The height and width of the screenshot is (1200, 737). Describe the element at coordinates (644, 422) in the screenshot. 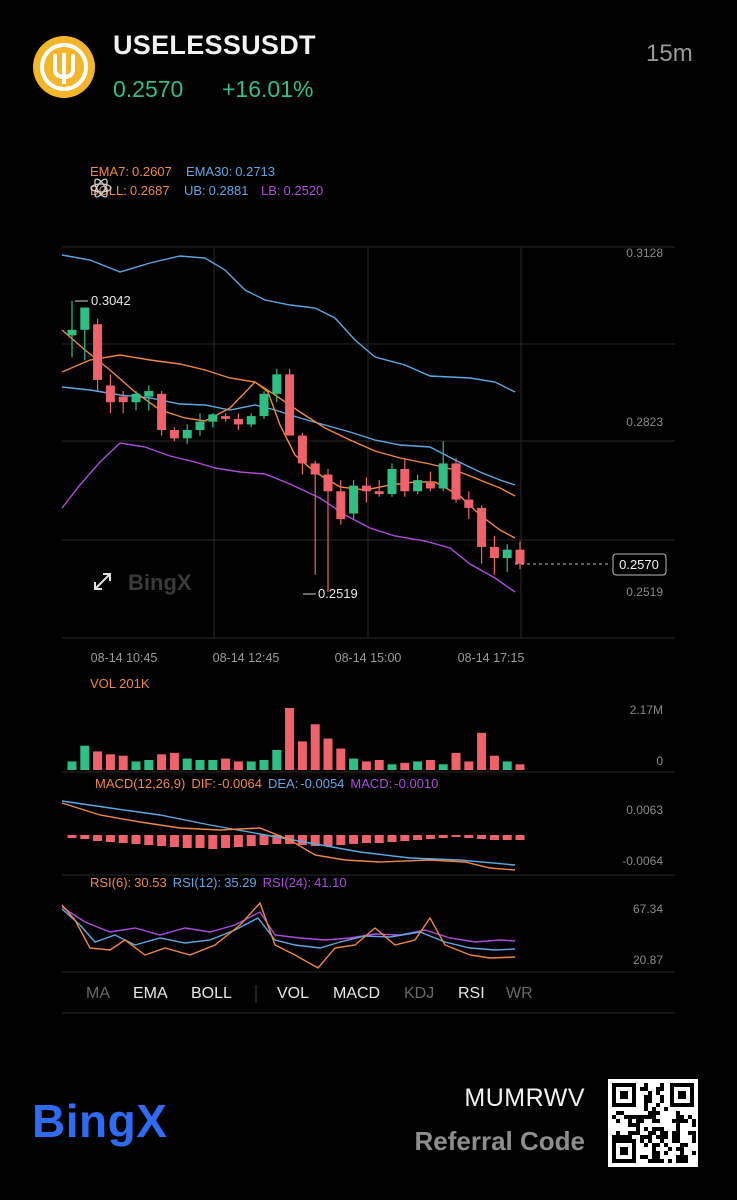

I see `price-axis-tick: 0.2823` at that location.